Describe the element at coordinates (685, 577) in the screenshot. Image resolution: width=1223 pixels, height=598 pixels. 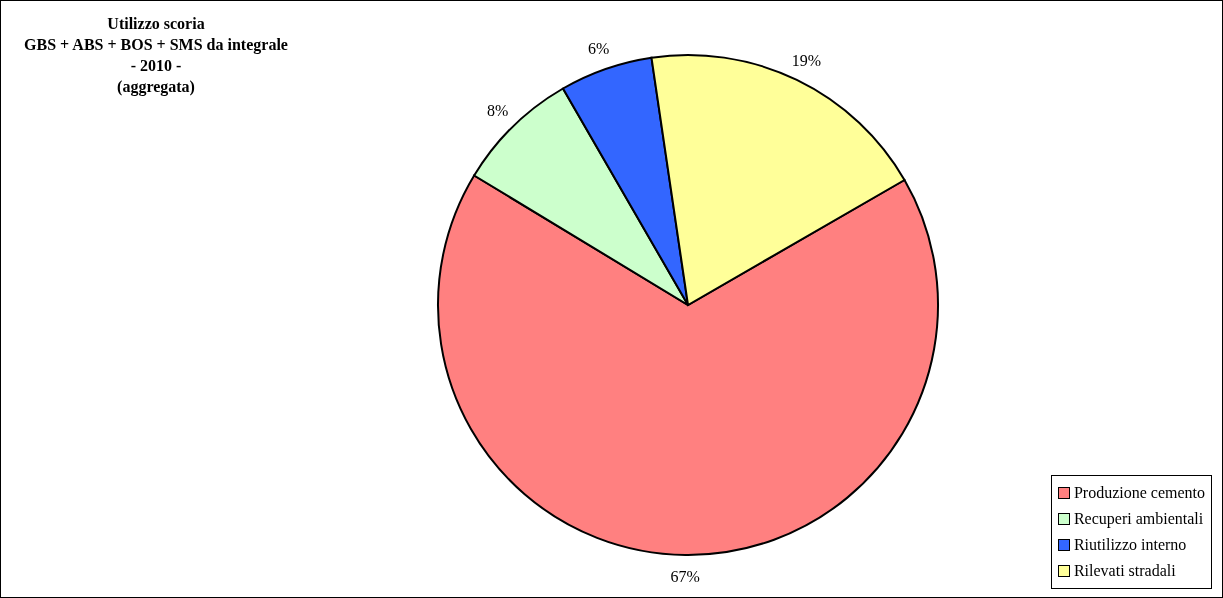
I see `data-label: 67%` at that location.